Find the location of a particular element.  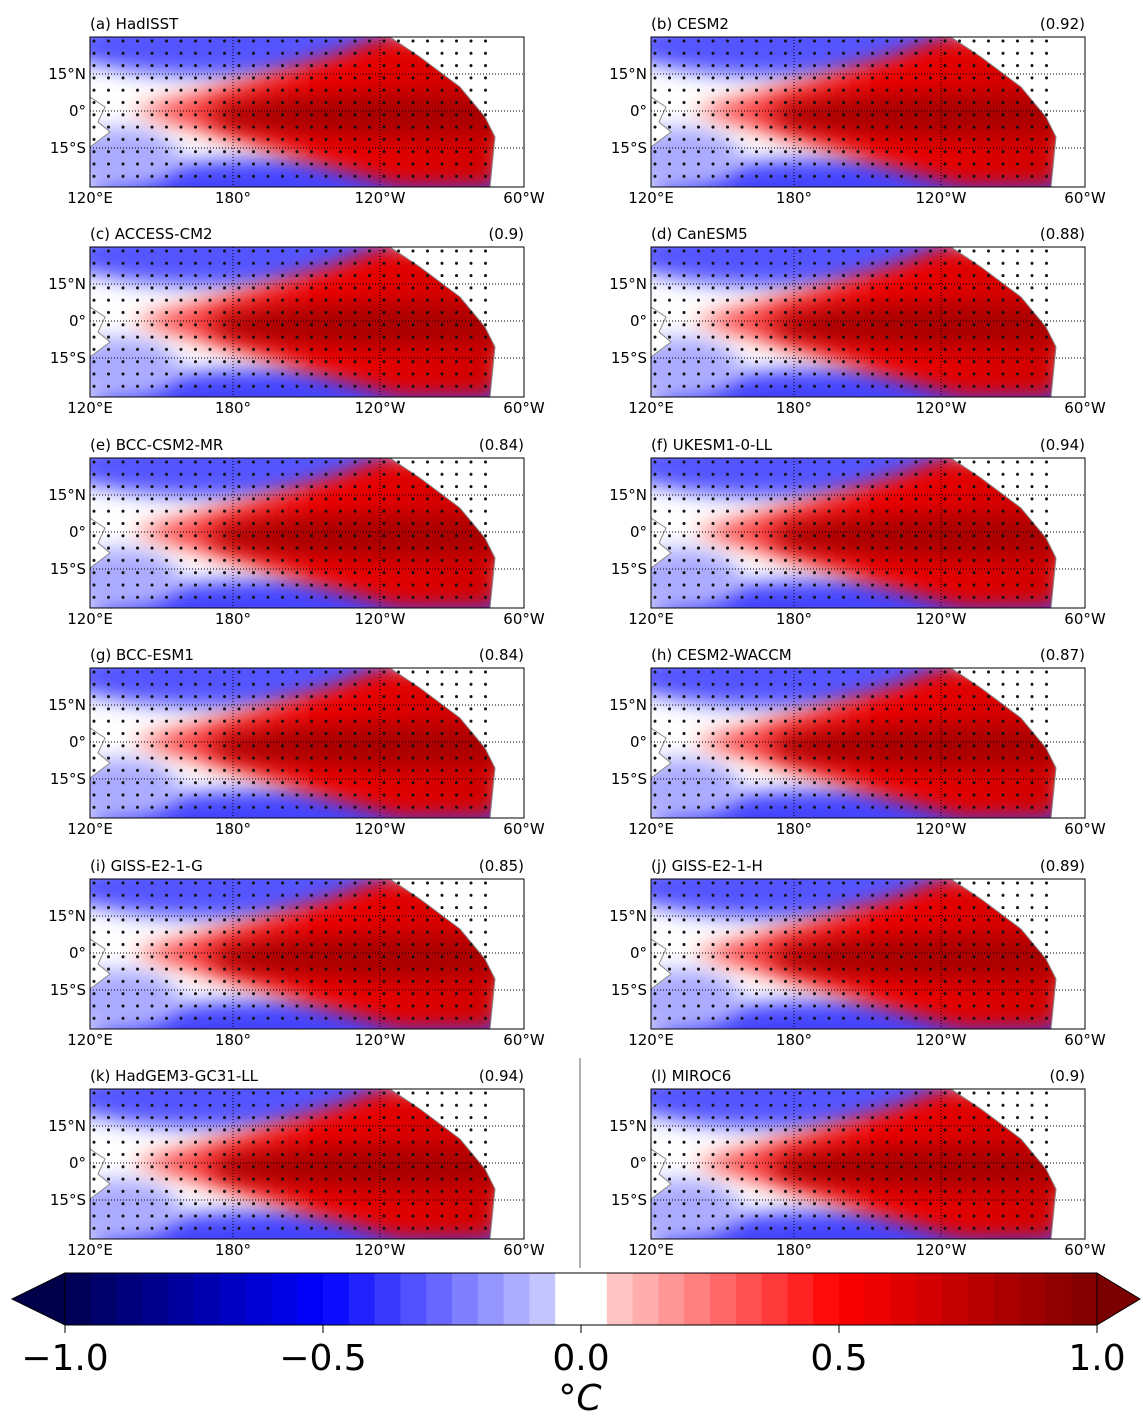

panel-score: (0.87) is located at coordinates (1062, 655).